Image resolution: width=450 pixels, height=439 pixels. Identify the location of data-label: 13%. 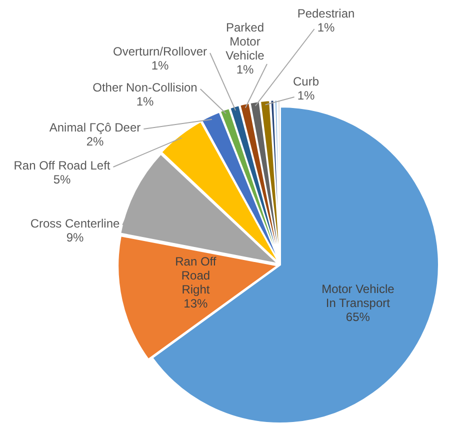
(196, 303).